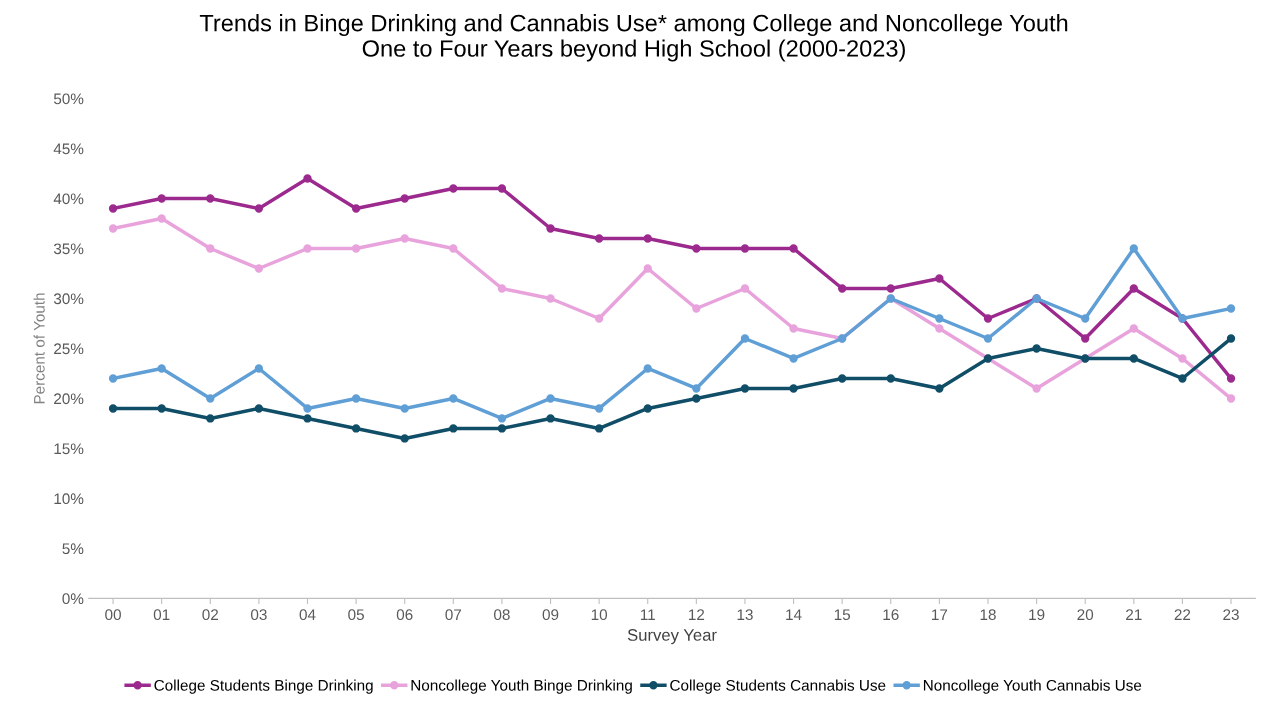  What do you see at coordinates (69, 499) in the screenshot?
I see `y-tick-label: 10%` at bounding box center [69, 499].